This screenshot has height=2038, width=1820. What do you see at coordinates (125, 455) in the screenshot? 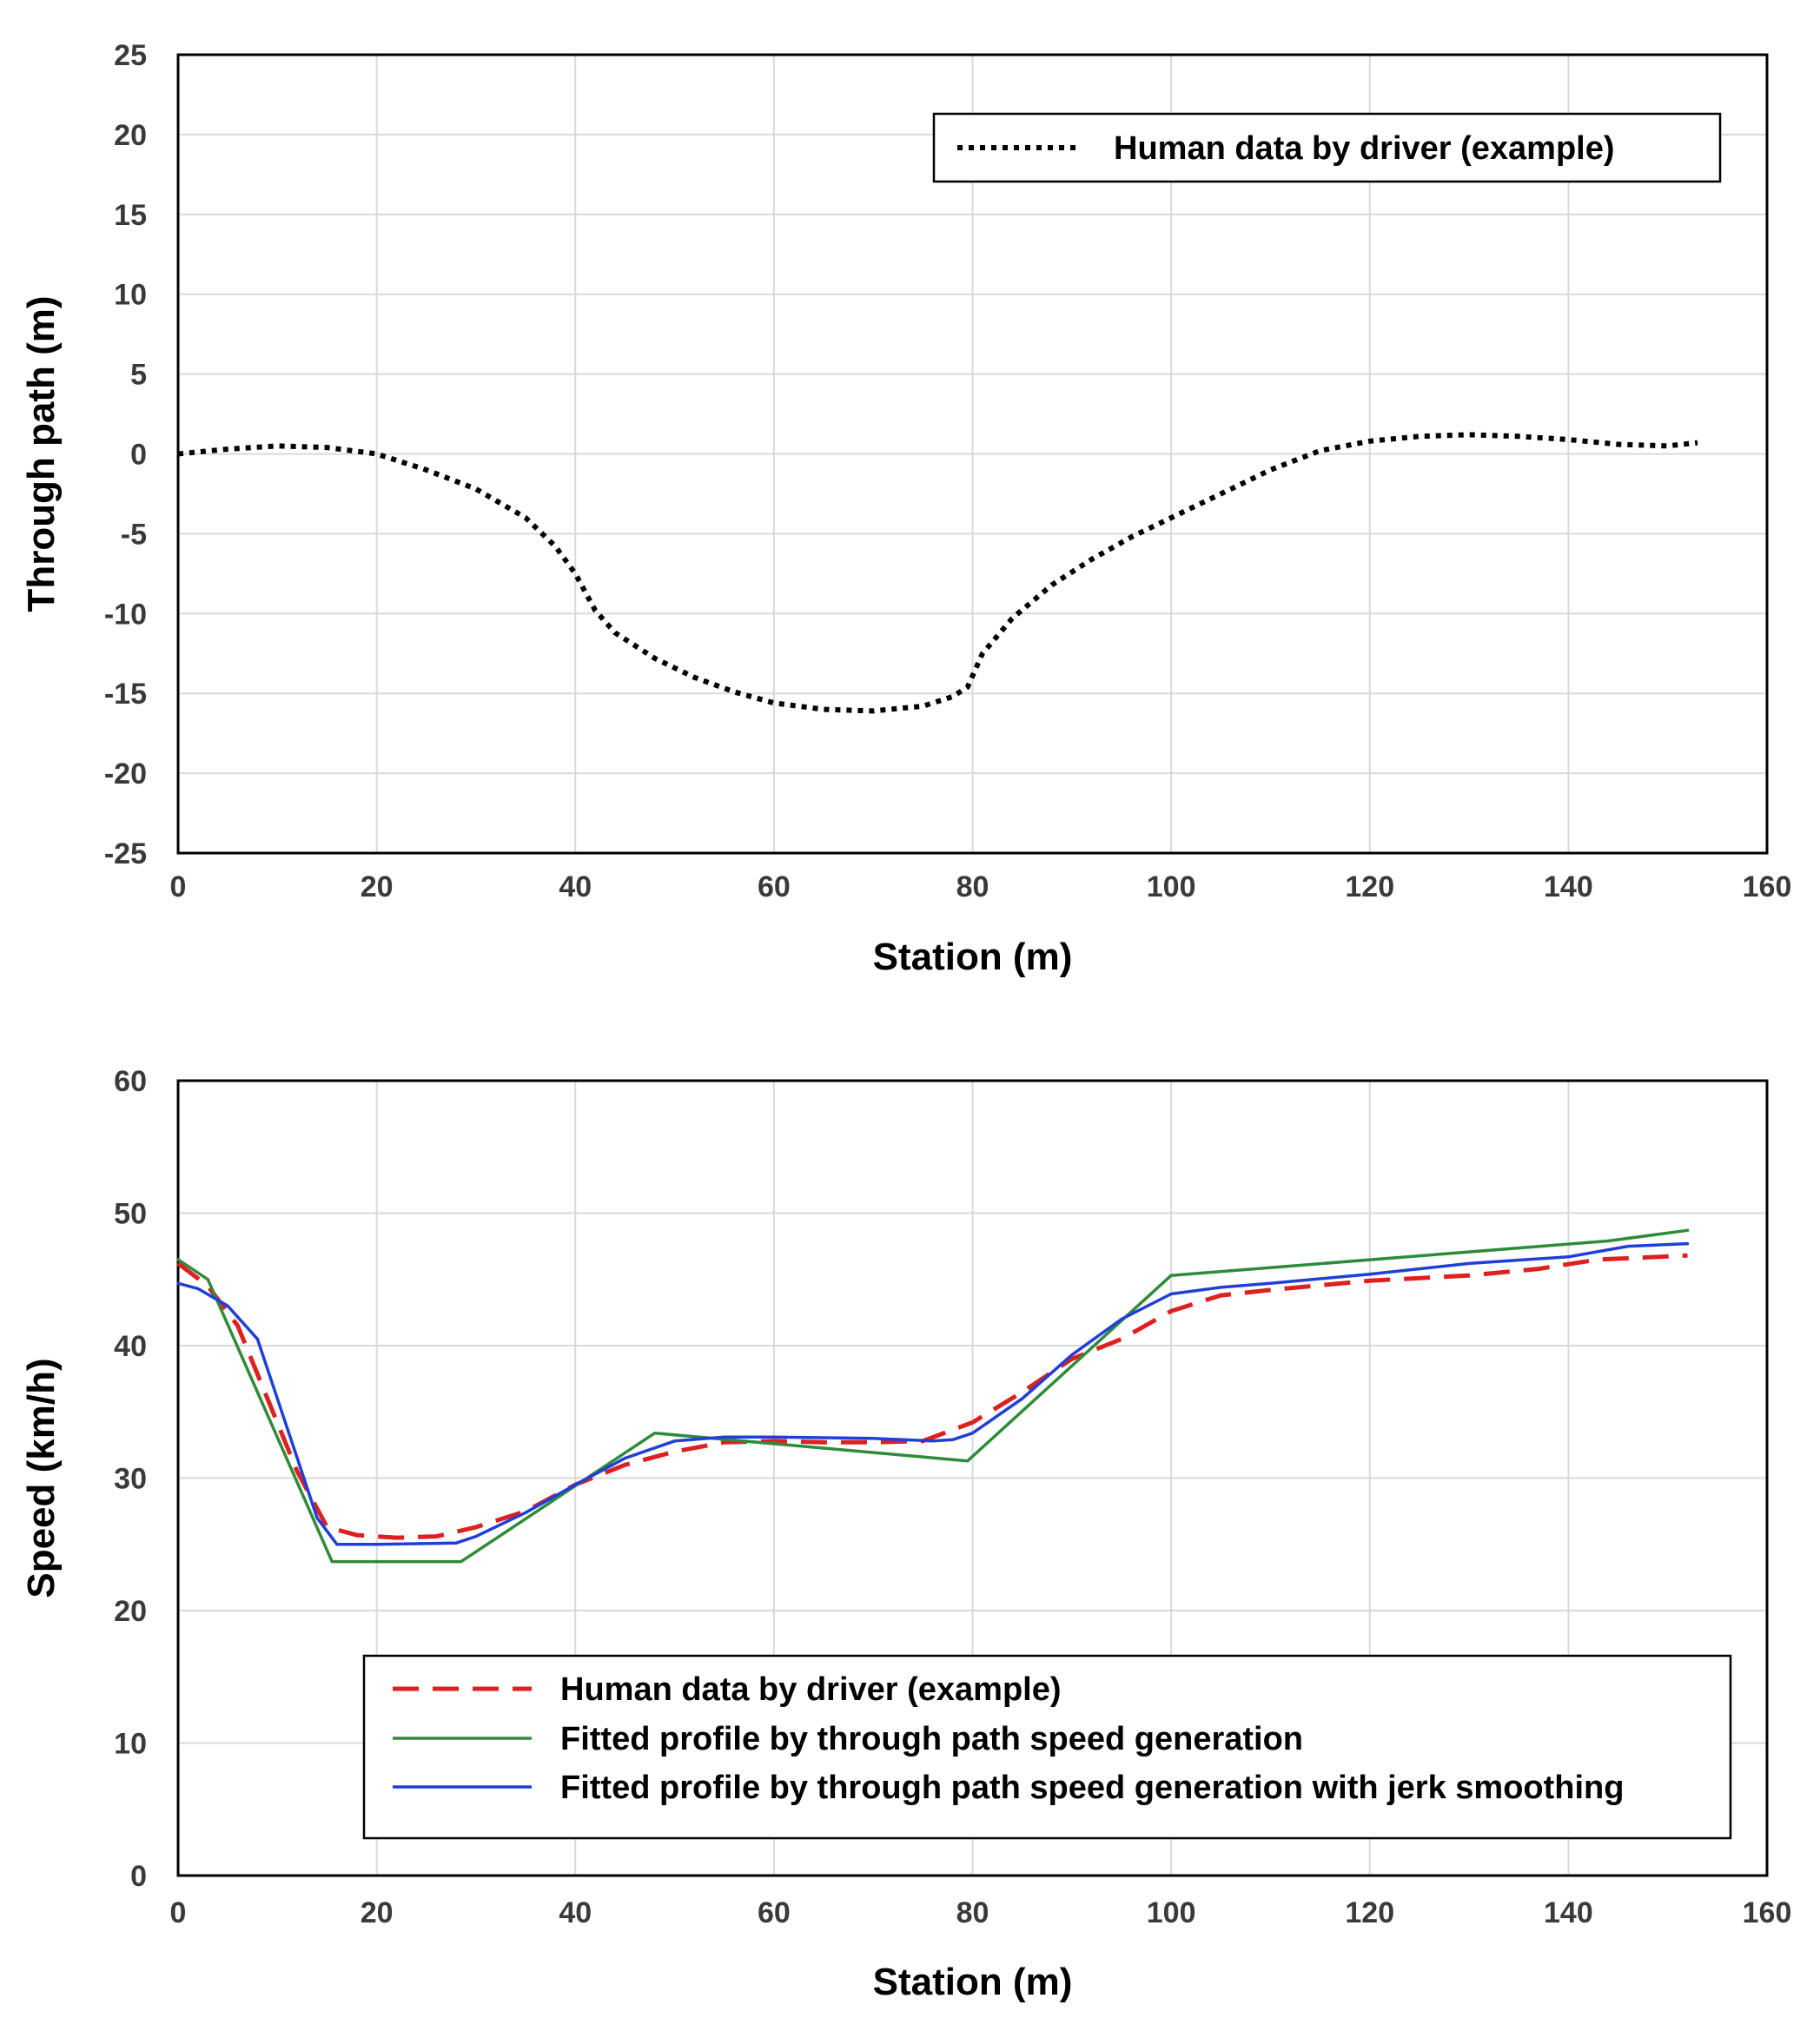
I see `y-tick-labels: 25 20 15 10 5 0 -5 -10 -15 -20 -25` at bounding box center [125, 455].